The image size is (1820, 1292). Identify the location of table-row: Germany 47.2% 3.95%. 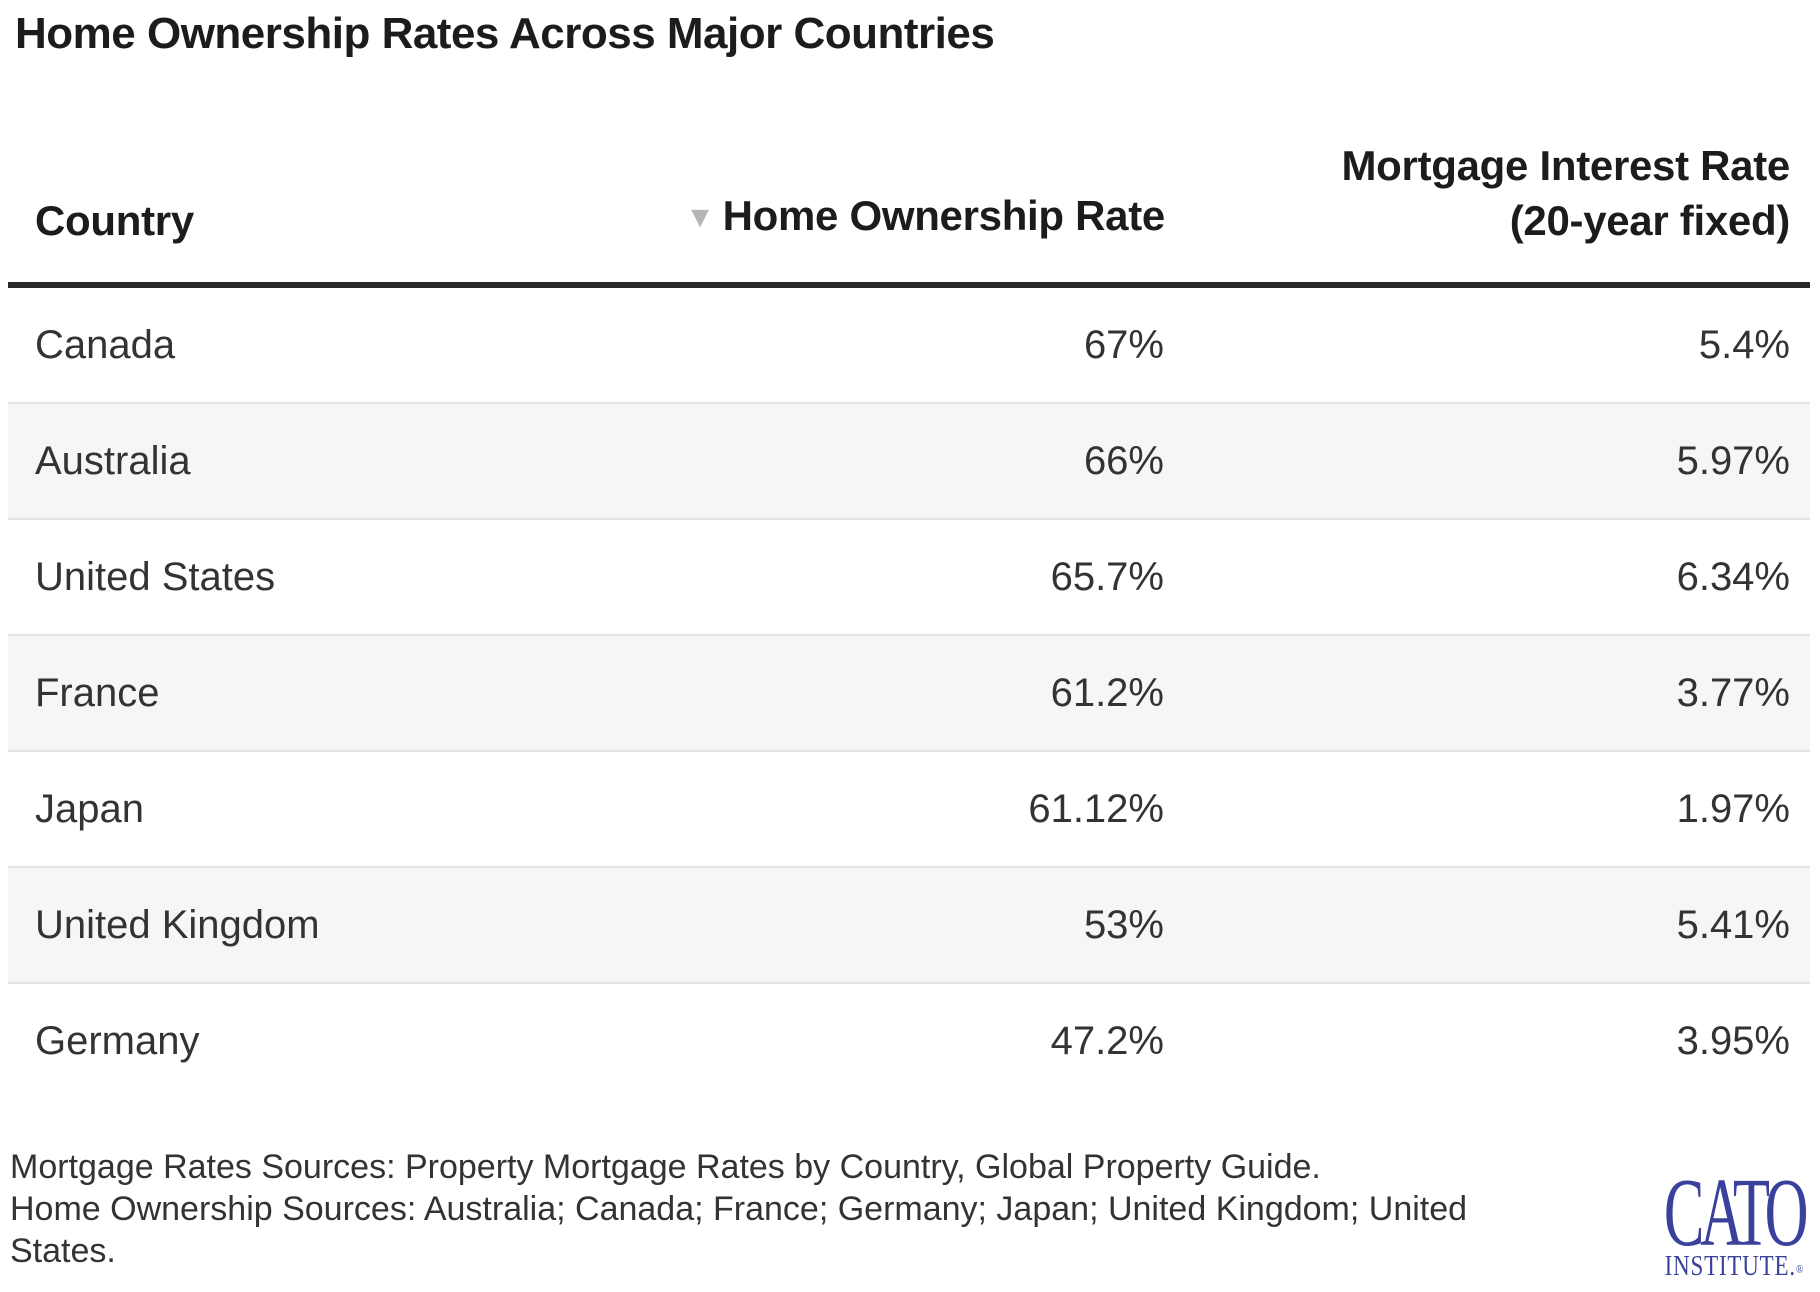
(909, 1040).